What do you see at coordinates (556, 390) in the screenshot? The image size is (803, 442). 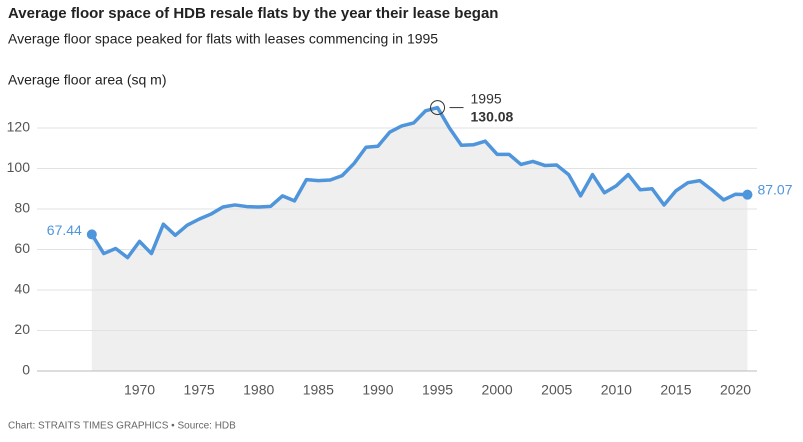 I see `x-tick-label: 2005` at bounding box center [556, 390].